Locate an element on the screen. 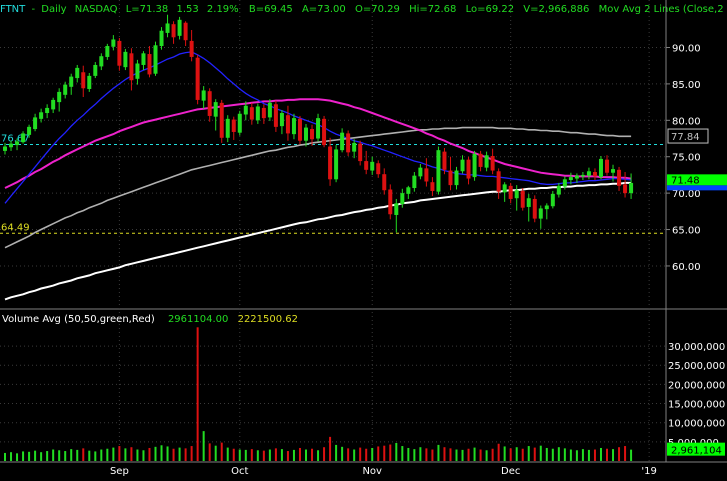 The width and height of the screenshot is (727, 481). marker-label: 71.48 is located at coordinates (685, 180).